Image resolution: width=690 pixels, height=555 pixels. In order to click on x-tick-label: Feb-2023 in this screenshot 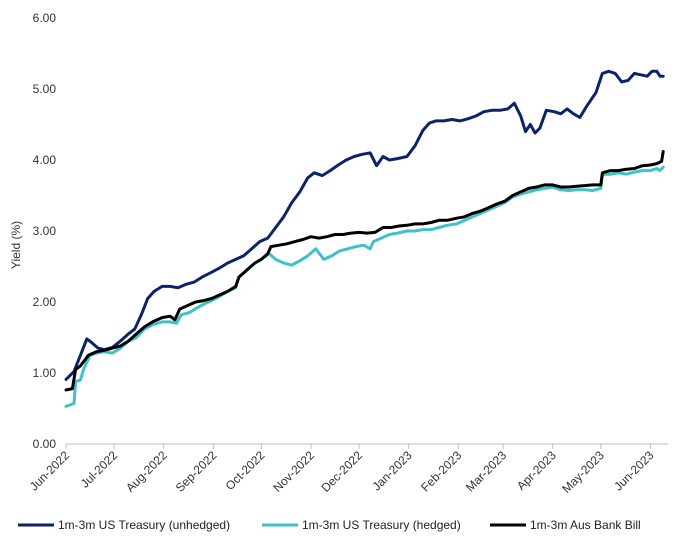, I will do `click(441, 471)`.